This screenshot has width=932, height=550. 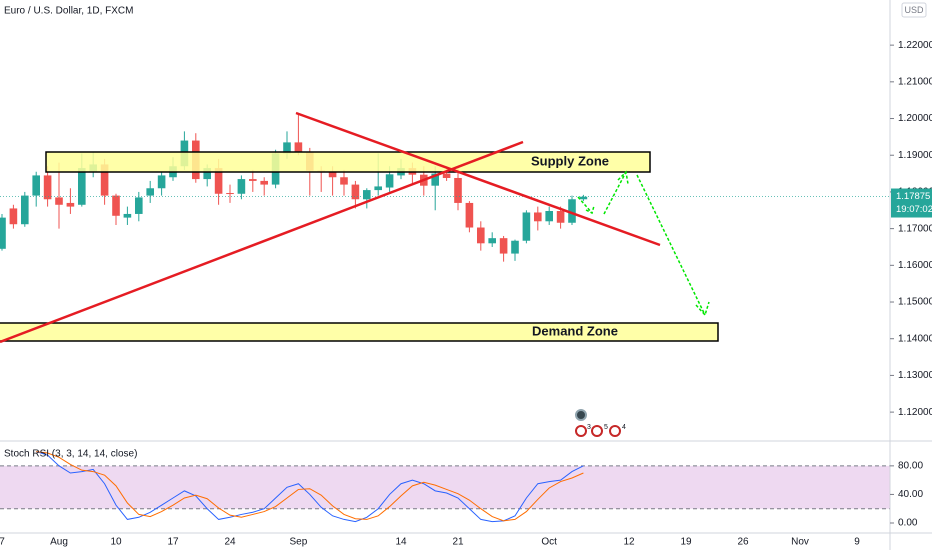 What do you see at coordinates (478, 179) in the screenshot?
I see `trend-line` at bounding box center [478, 179].